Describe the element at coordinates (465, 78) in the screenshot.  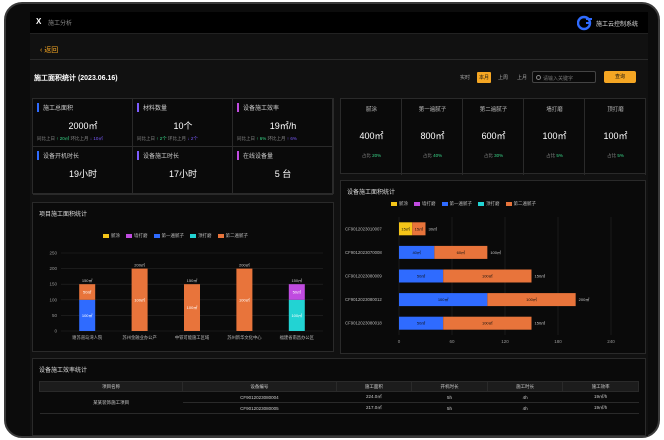
I see `tab-realtime: 实时` at that location.